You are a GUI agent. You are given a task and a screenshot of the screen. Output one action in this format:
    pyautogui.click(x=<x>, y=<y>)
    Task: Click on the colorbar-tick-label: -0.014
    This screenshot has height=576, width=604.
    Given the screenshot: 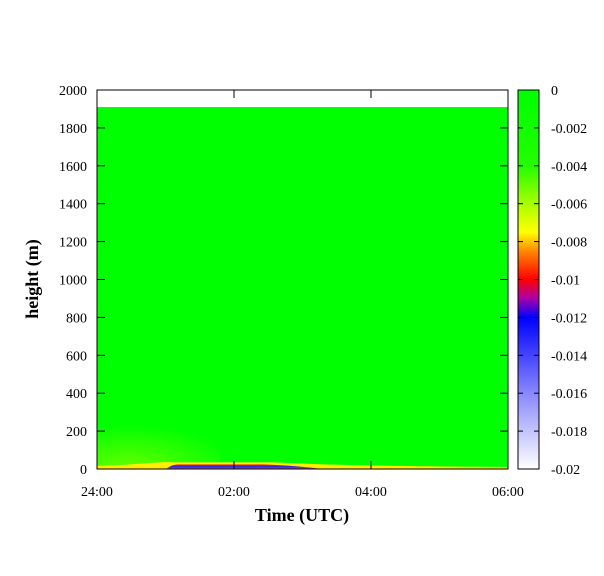 What is the action you would take?
    pyautogui.click(x=569, y=356)
    